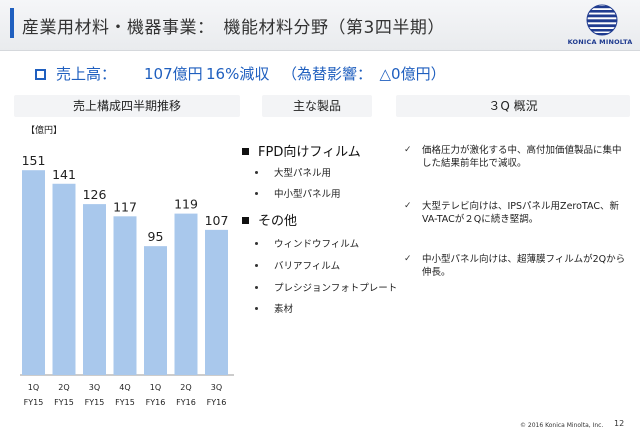  What do you see at coordinates (278, 221) in the screenshot?
I see `product-group-title: その他` at bounding box center [278, 221].